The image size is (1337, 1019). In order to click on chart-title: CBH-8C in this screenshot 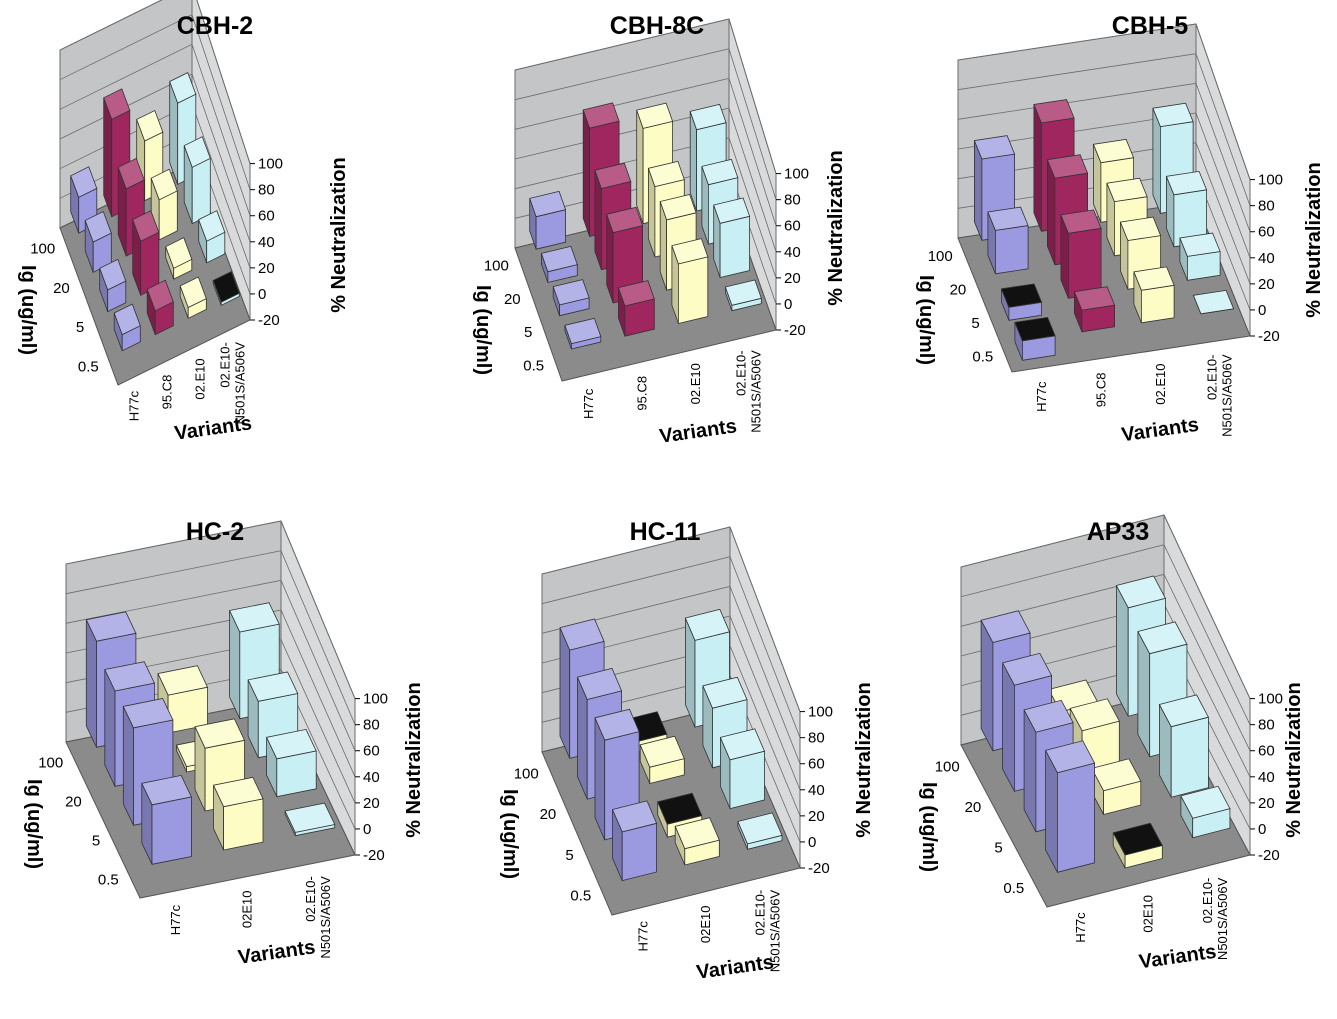, I will do `click(657, 26)`.